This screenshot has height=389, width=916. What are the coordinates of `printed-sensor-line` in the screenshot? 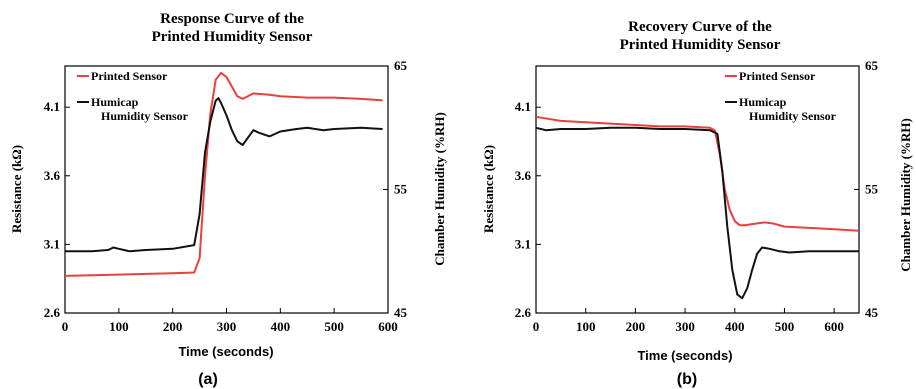 It's located at (697, 173).